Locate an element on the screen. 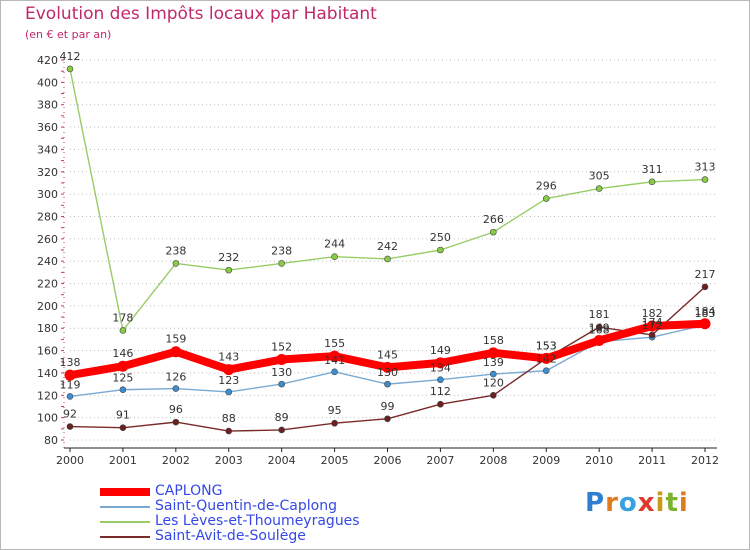 Image resolution: width=750 pixels, height=550 pixels. data-label: 91 is located at coordinates (123, 415).